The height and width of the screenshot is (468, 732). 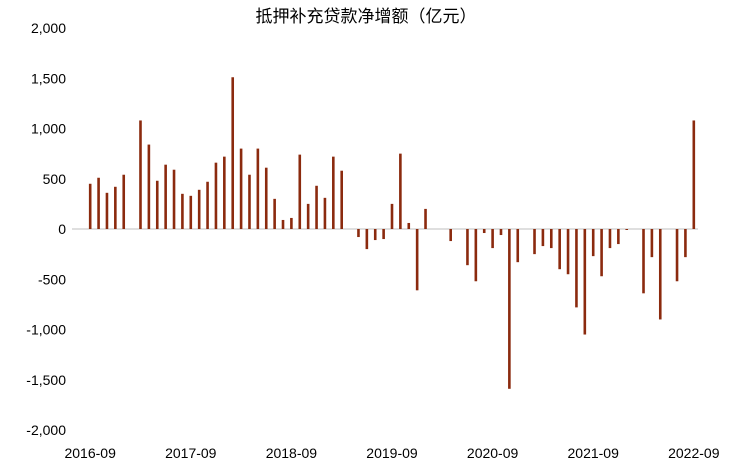 What do you see at coordinates (46, 330) in the screenshot?
I see `y-tick-label: -1,000` at bounding box center [46, 330].